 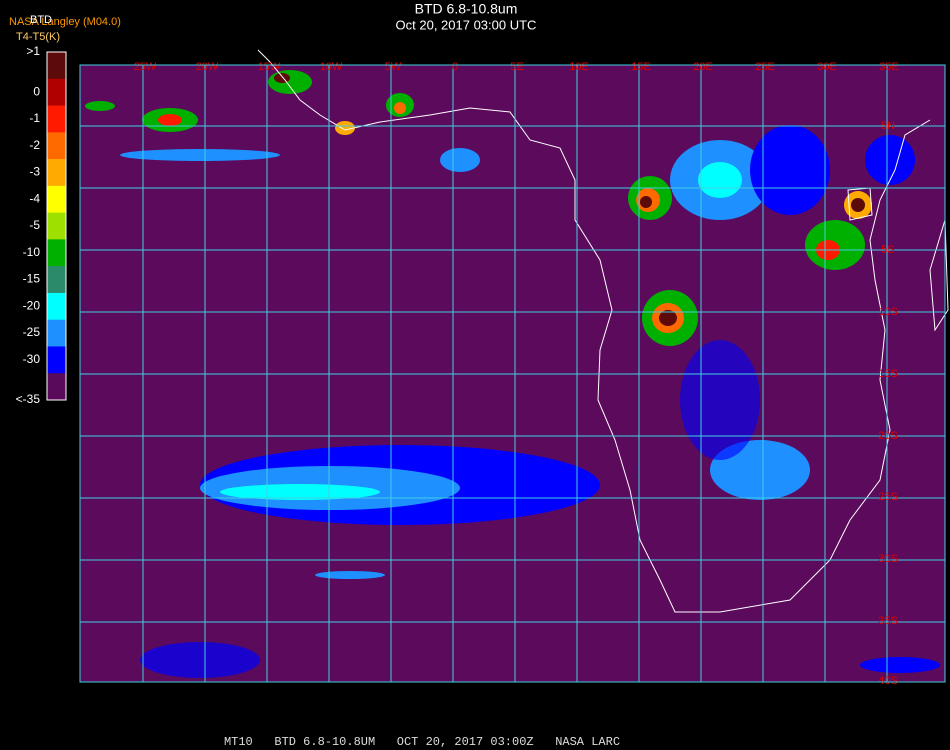 What do you see at coordinates (939, 275) in the screenshot?
I see `island-outline` at bounding box center [939, 275].